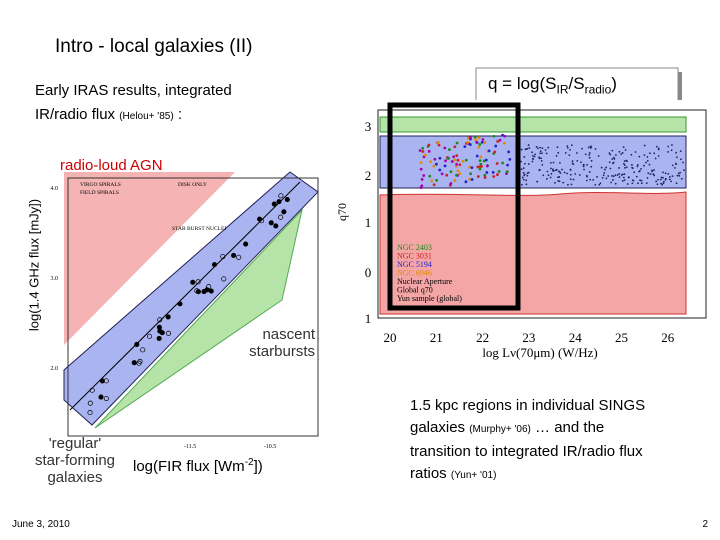  Describe the element at coordinates (570, 427) in the screenshot. I see `text: … and the` at that location.